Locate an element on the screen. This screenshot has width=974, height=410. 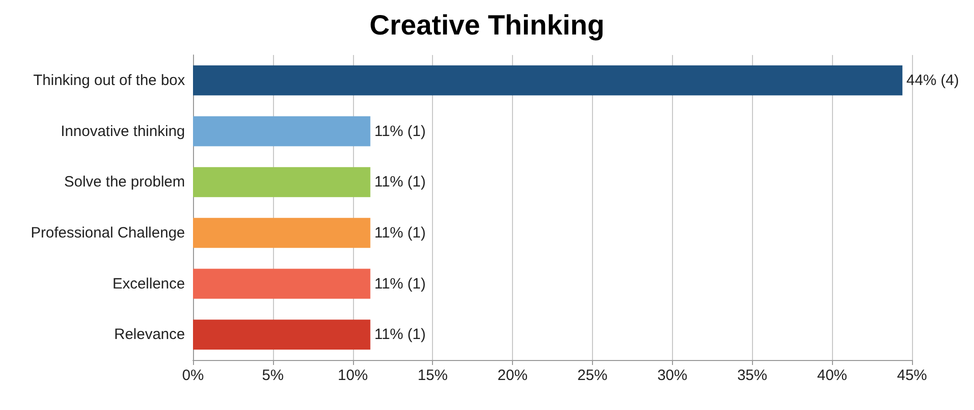
x-tick-label: 35% is located at coordinates (752, 375).